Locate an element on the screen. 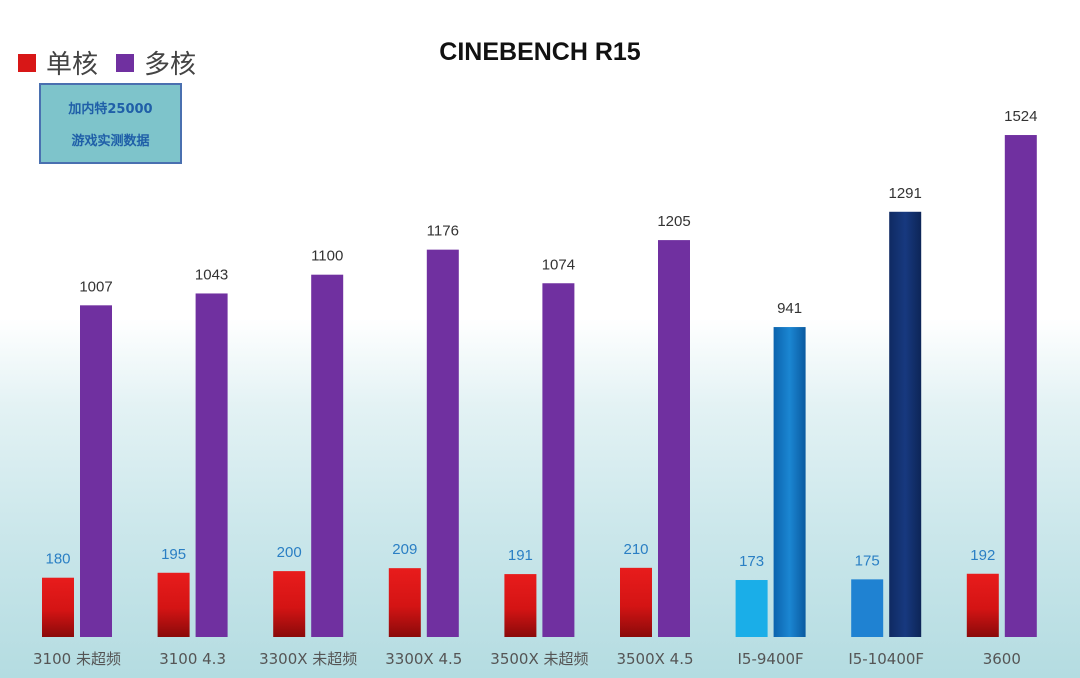 The width and height of the screenshot is (1080, 678). legend-item-multi: 多核 is located at coordinates (156, 62).